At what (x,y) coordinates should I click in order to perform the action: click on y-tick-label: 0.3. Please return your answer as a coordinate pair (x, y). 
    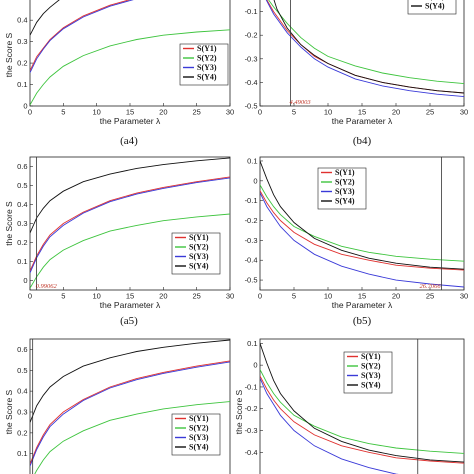
    Looking at the image, I should click on (22, 223).